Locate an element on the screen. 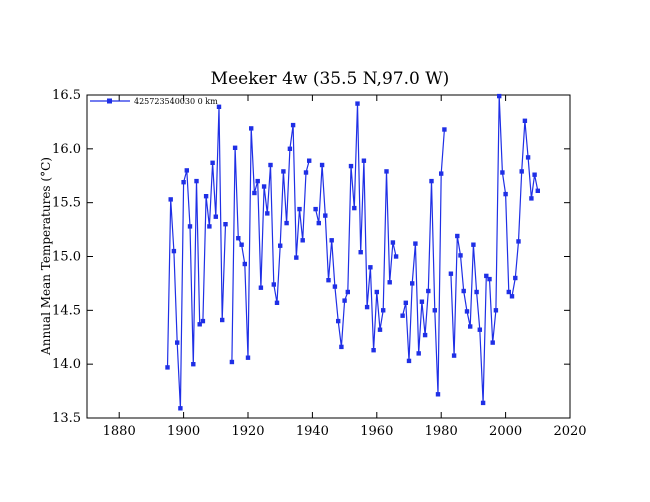 This screenshot has height=502, width=650. legend: 425723540030 0 km is located at coordinates (154, 101).